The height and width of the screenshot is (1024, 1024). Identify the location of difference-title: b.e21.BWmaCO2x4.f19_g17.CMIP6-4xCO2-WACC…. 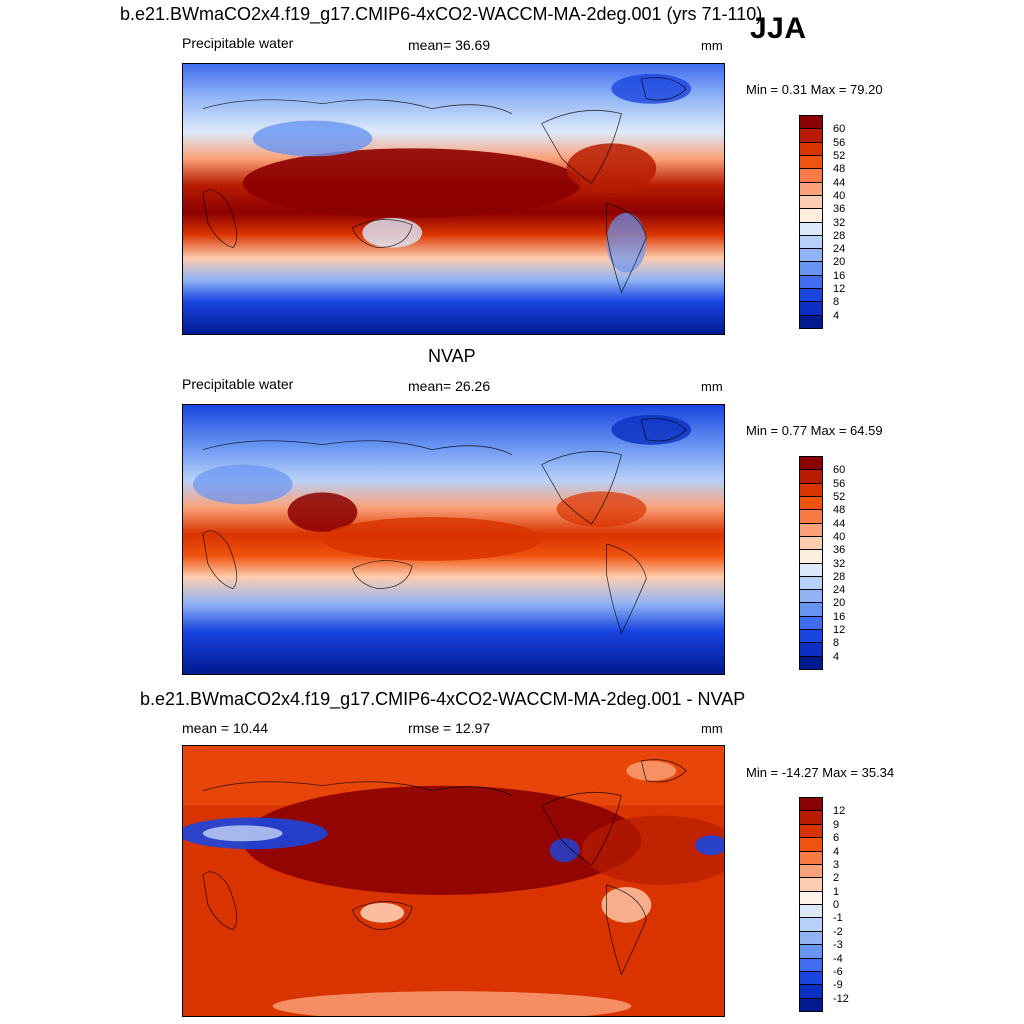
(443, 699).